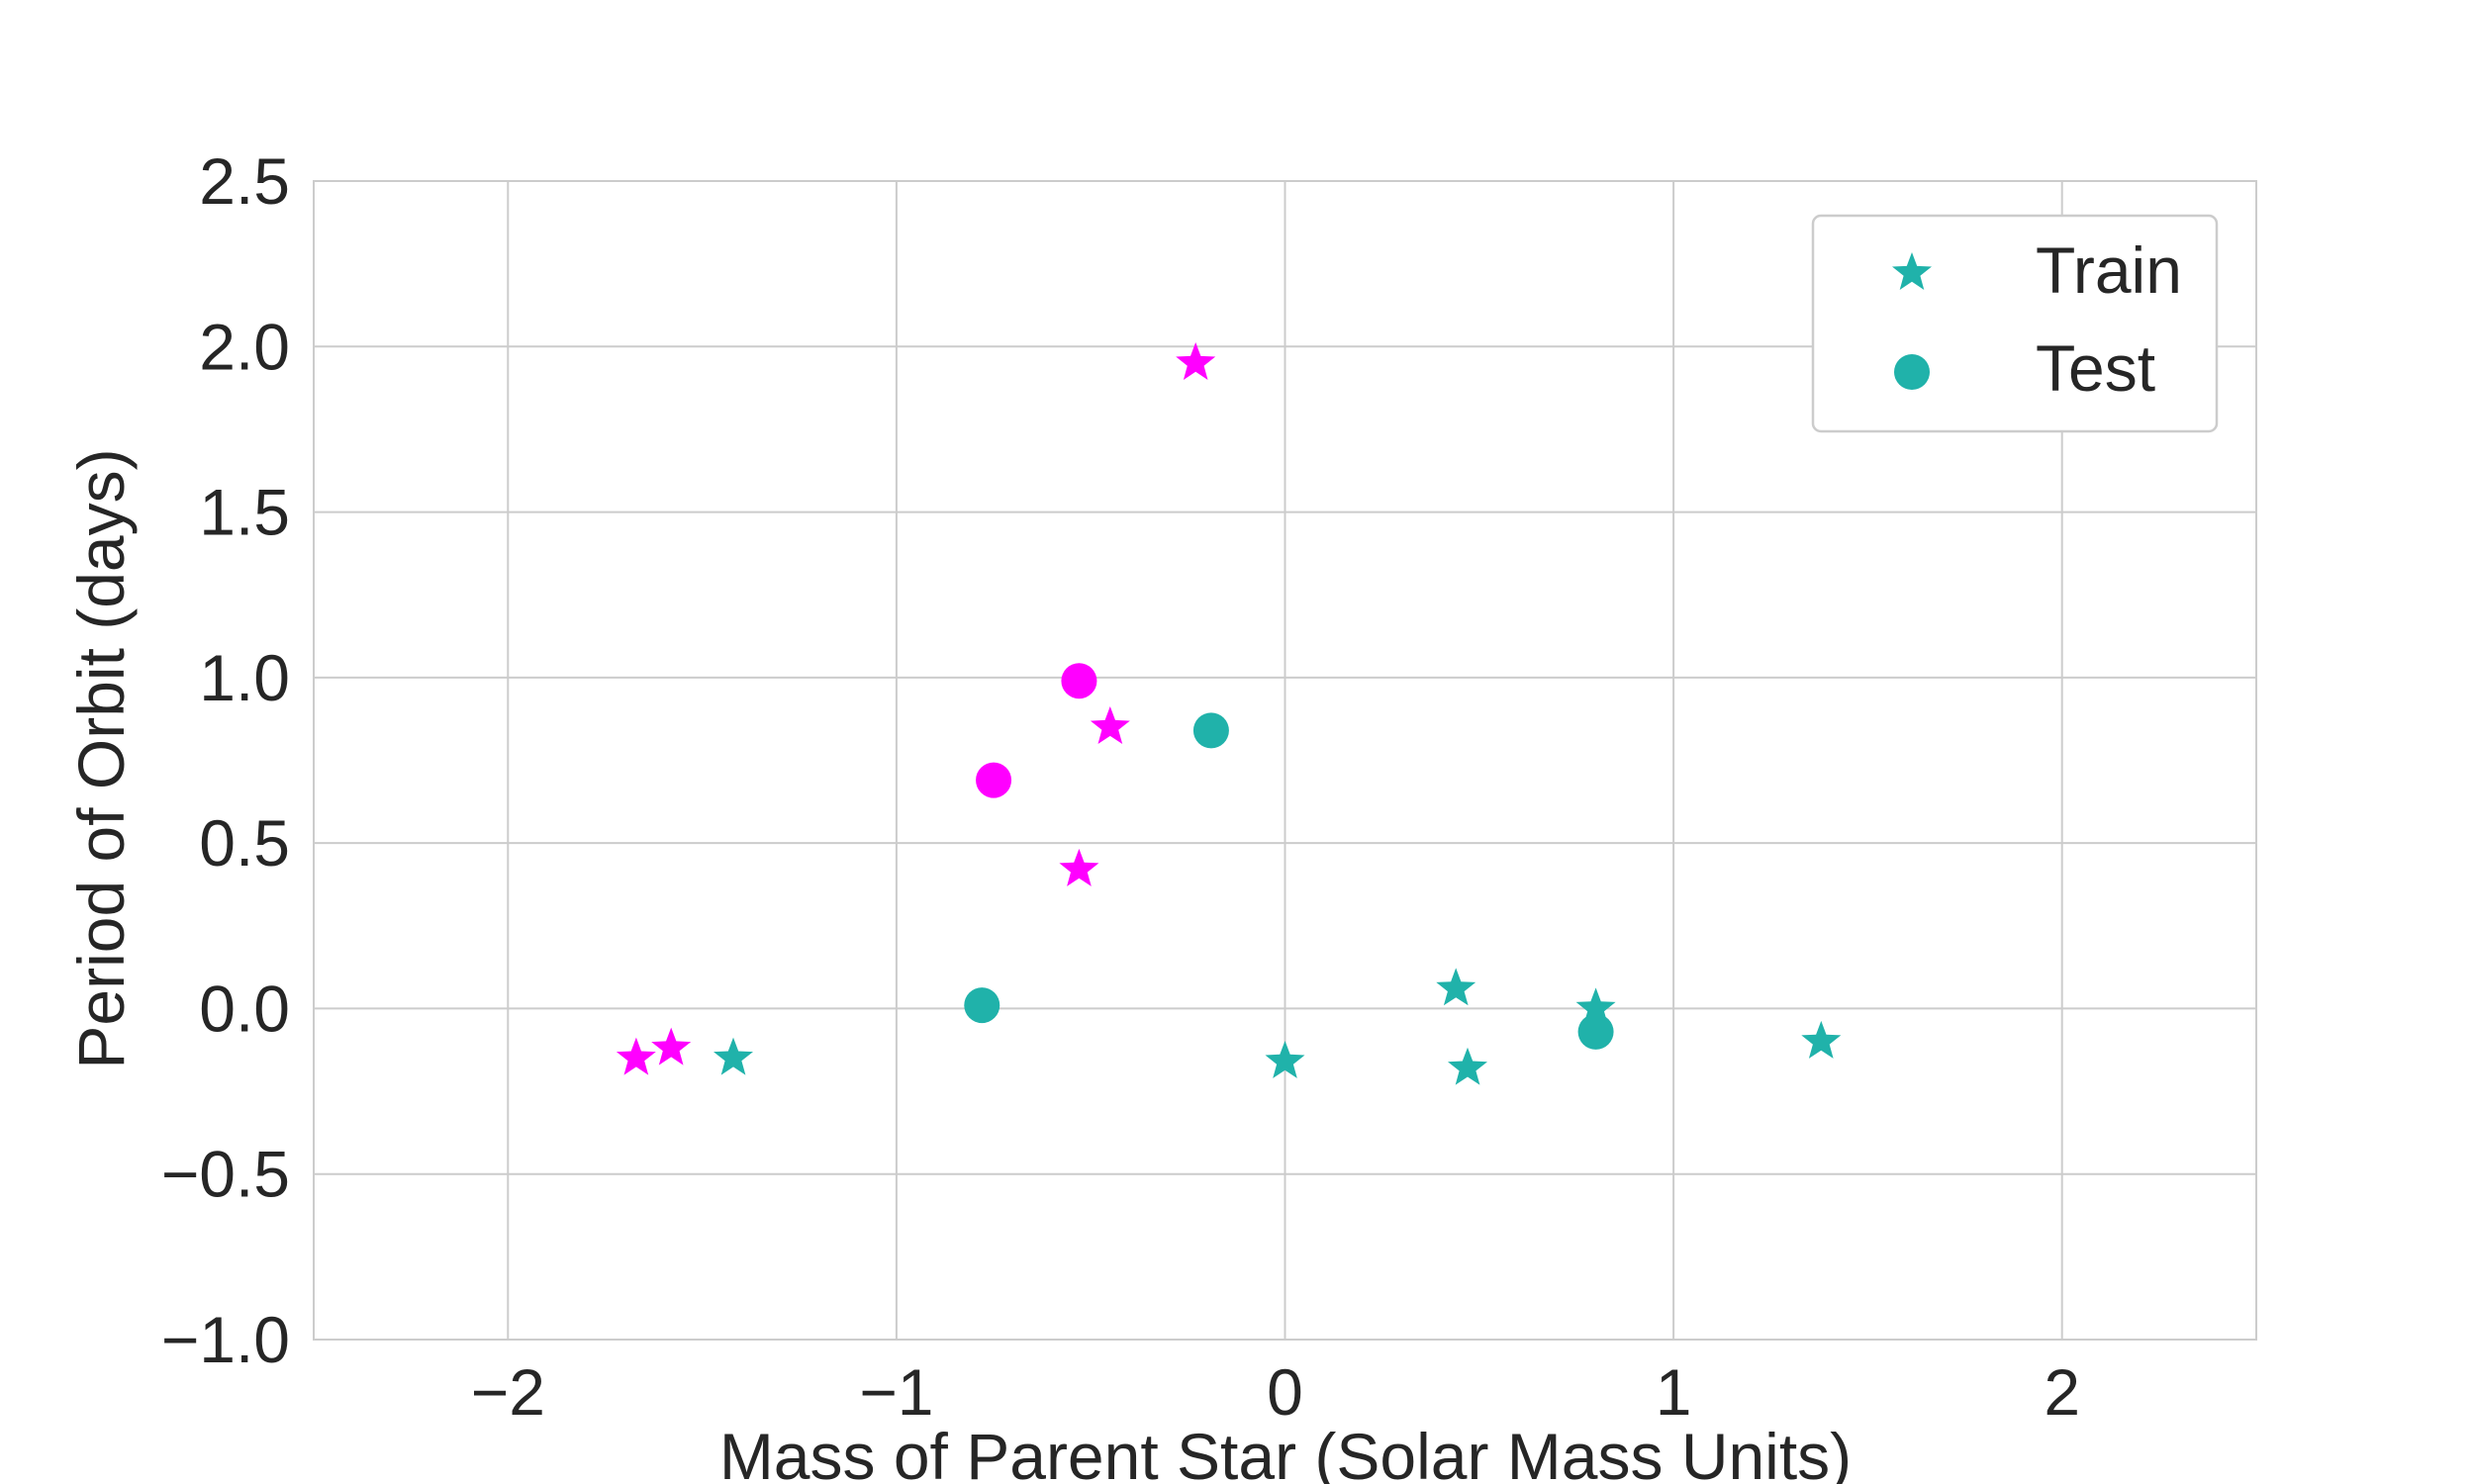 This screenshot has width=2474, height=1484. What do you see at coordinates (101, 758) in the screenshot?
I see `y-axis-title: Period of Orbit (days)` at bounding box center [101, 758].